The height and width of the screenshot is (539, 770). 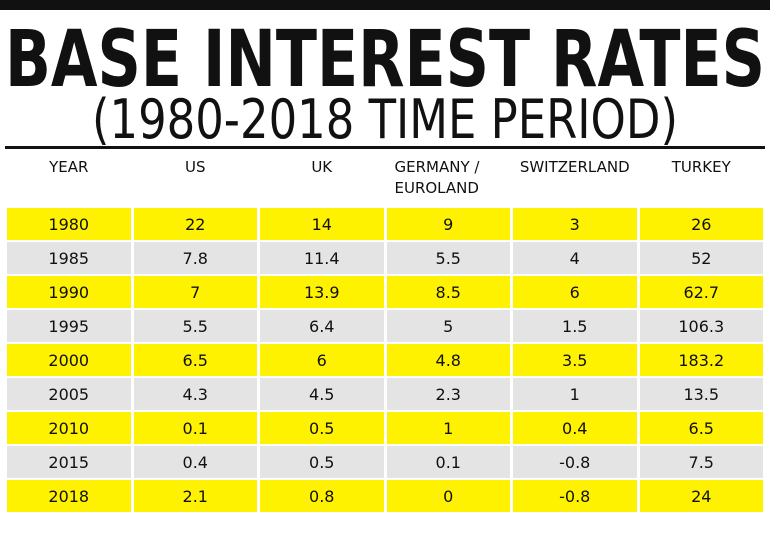 I want to click on table-row: 2018 2.1 0.8 0 -0.8 24, so click(x=385, y=496).